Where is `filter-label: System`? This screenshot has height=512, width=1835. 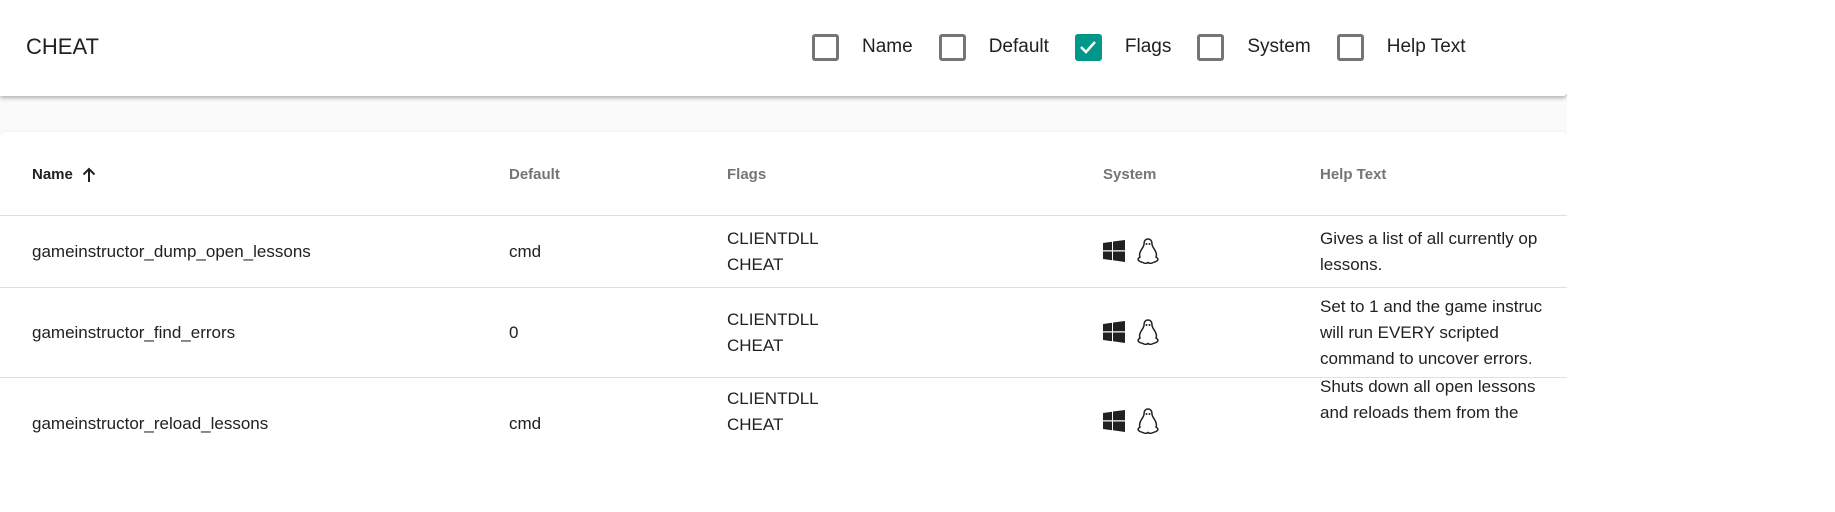 filter-label: System is located at coordinates (1279, 46).